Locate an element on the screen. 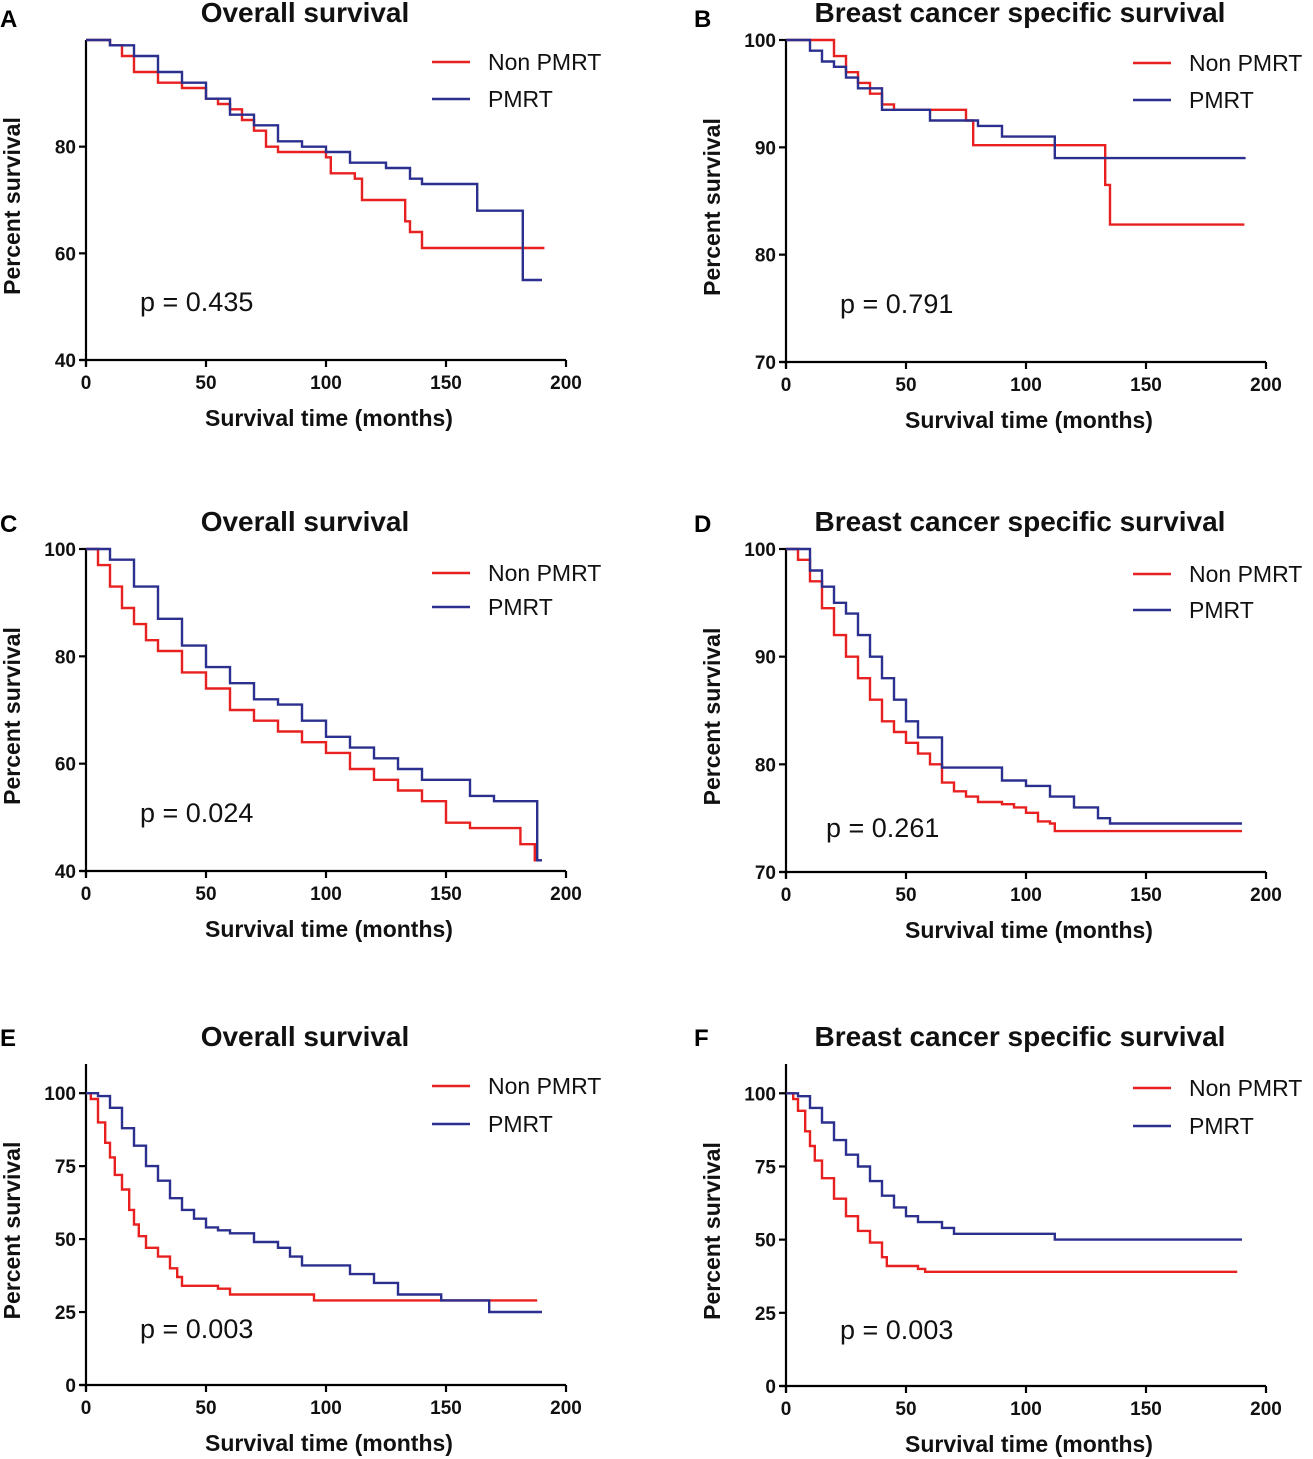  y-tick-label: 70 is located at coordinates (765, 363).